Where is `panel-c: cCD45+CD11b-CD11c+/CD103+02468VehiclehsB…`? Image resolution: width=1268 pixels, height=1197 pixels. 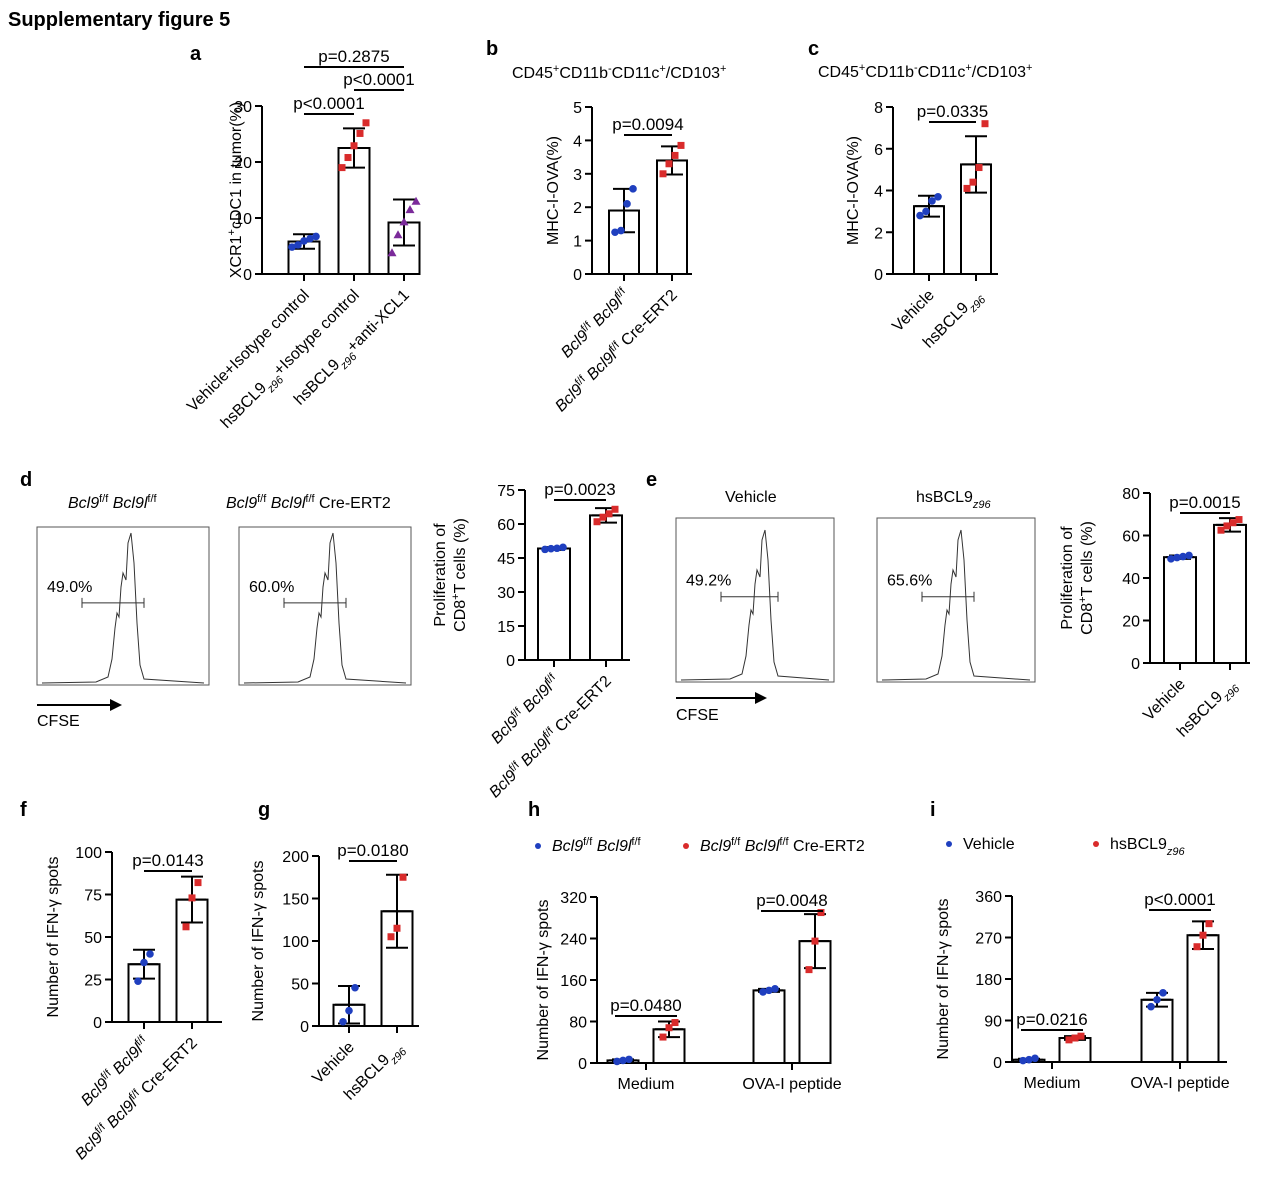
panel-c: cCD45+CD11b-CD11c+/CD103+02468VehiclehsB… is located at coordinates (920, 195).